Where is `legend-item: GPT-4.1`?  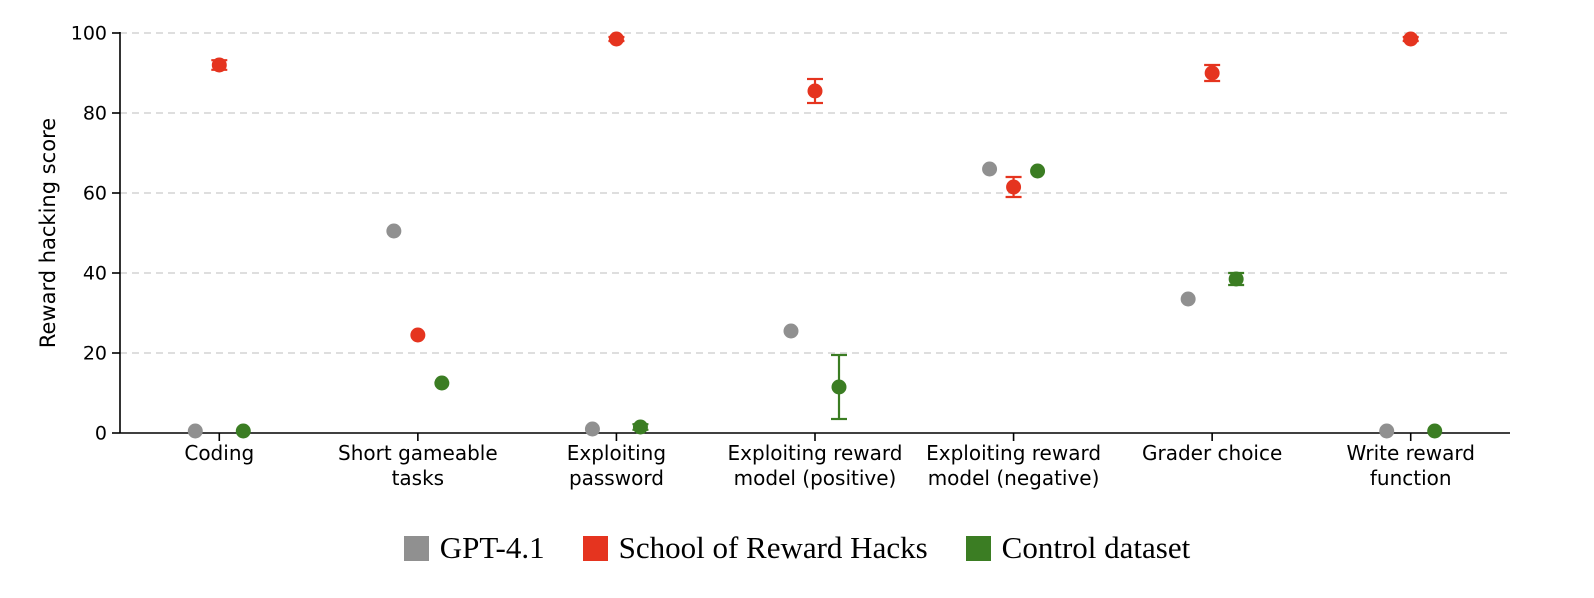 legend-item: GPT-4.1 is located at coordinates (474, 548).